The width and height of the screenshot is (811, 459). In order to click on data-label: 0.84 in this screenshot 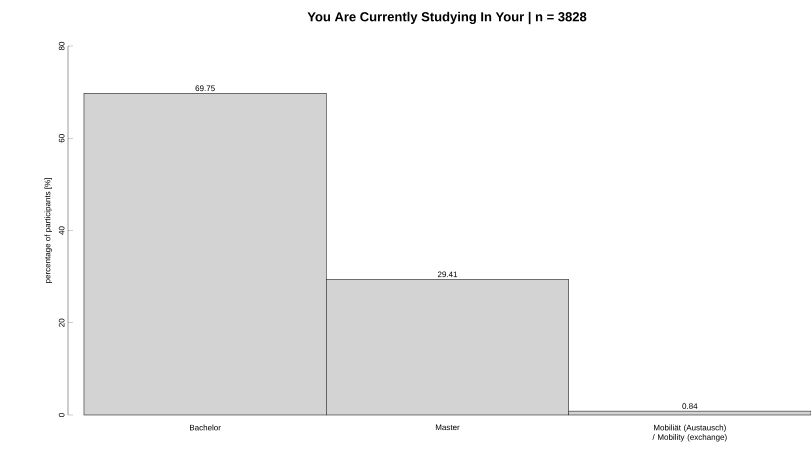, I will do `click(690, 406)`.